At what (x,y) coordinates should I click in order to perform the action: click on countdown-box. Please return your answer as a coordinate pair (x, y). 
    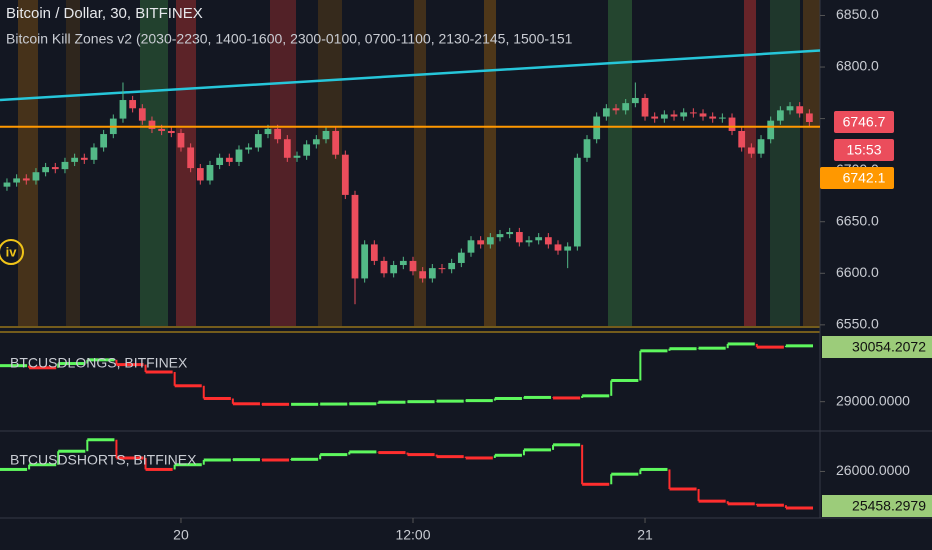
    Looking at the image, I should click on (864, 149).